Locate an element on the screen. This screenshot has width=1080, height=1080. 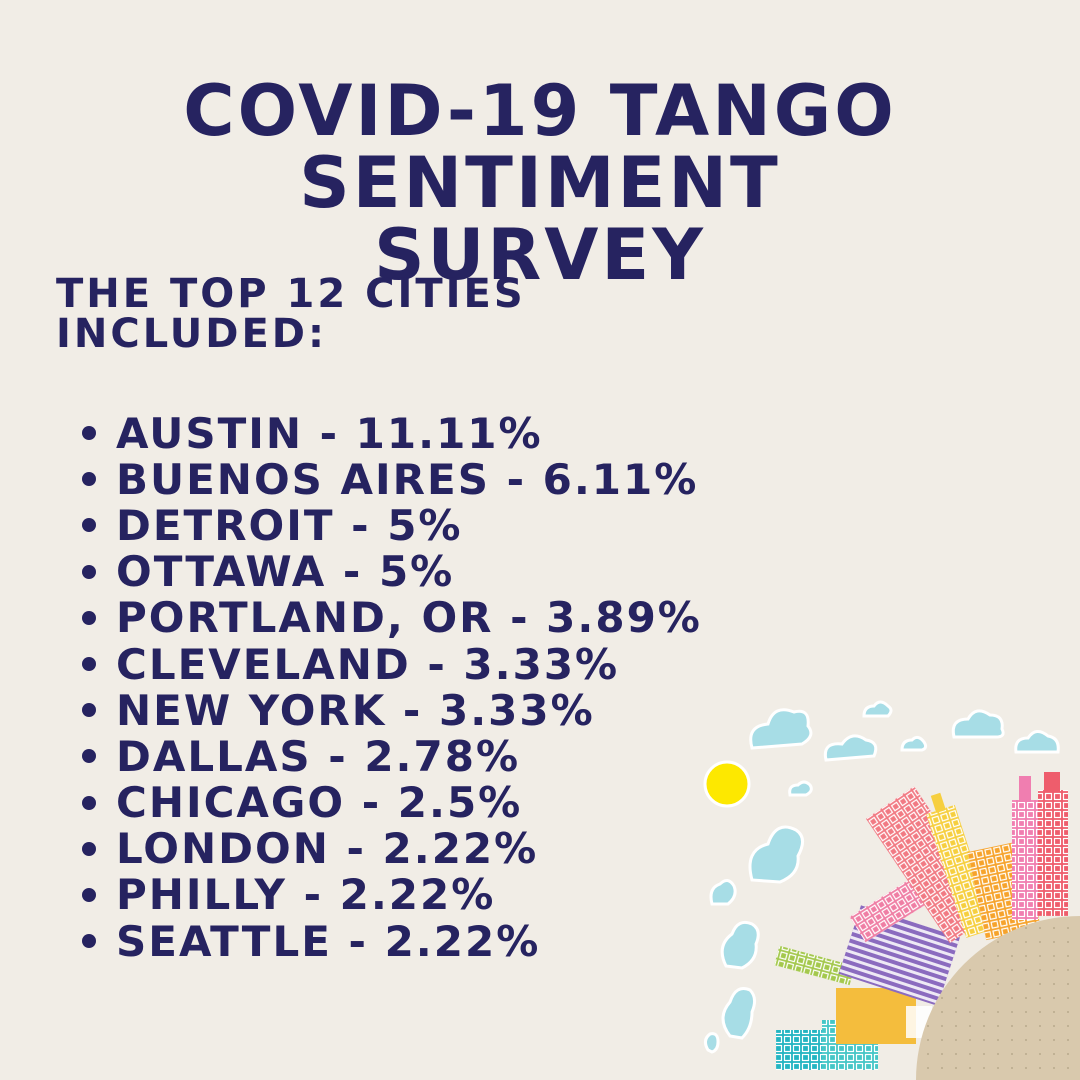
list-item: PHILLY - 2.22% is located at coordinates (392, 895).